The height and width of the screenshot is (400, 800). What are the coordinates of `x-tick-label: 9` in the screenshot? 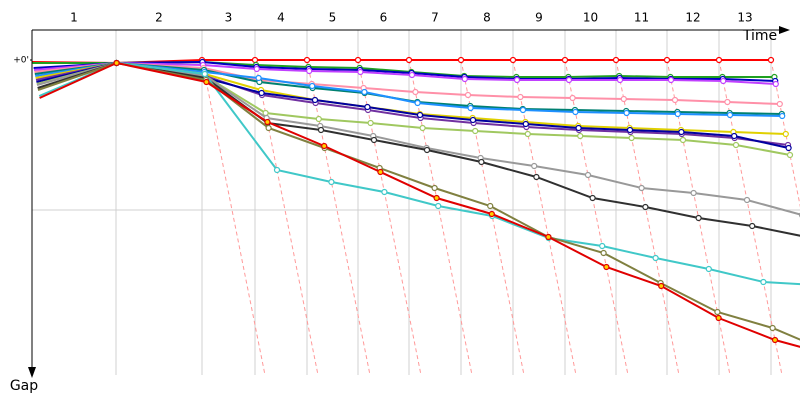 It's located at (539, 18).